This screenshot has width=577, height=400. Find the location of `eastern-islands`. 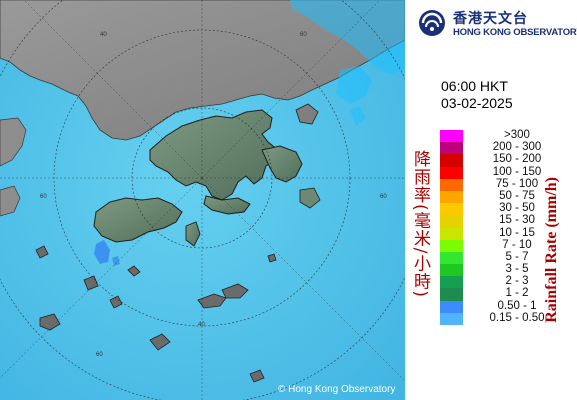

eastern-islands is located at coordinates (310, 198).